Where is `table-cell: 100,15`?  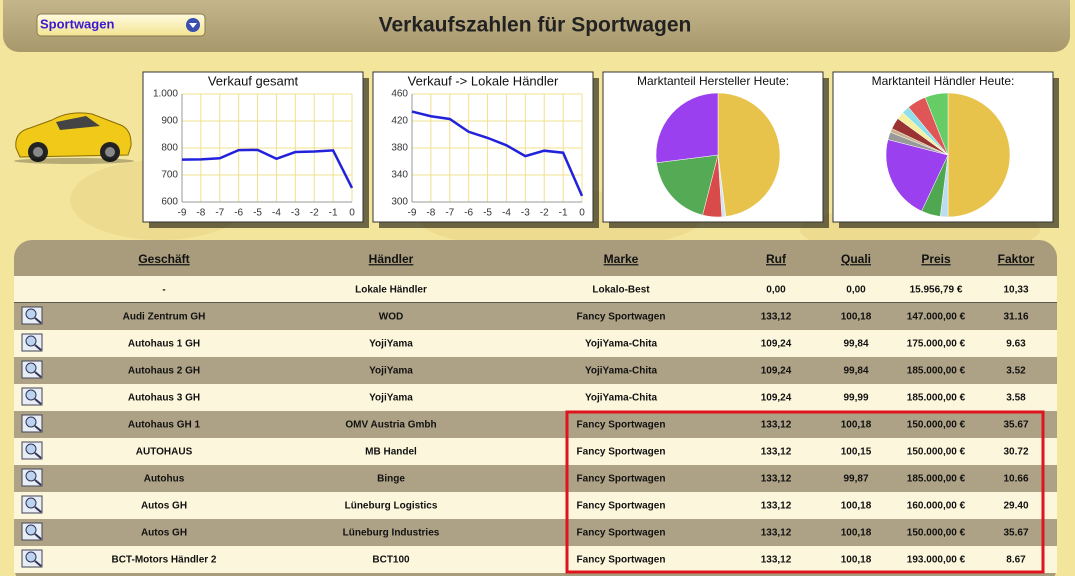 table-cell: 100,15 is located at coordinates (856, 452).